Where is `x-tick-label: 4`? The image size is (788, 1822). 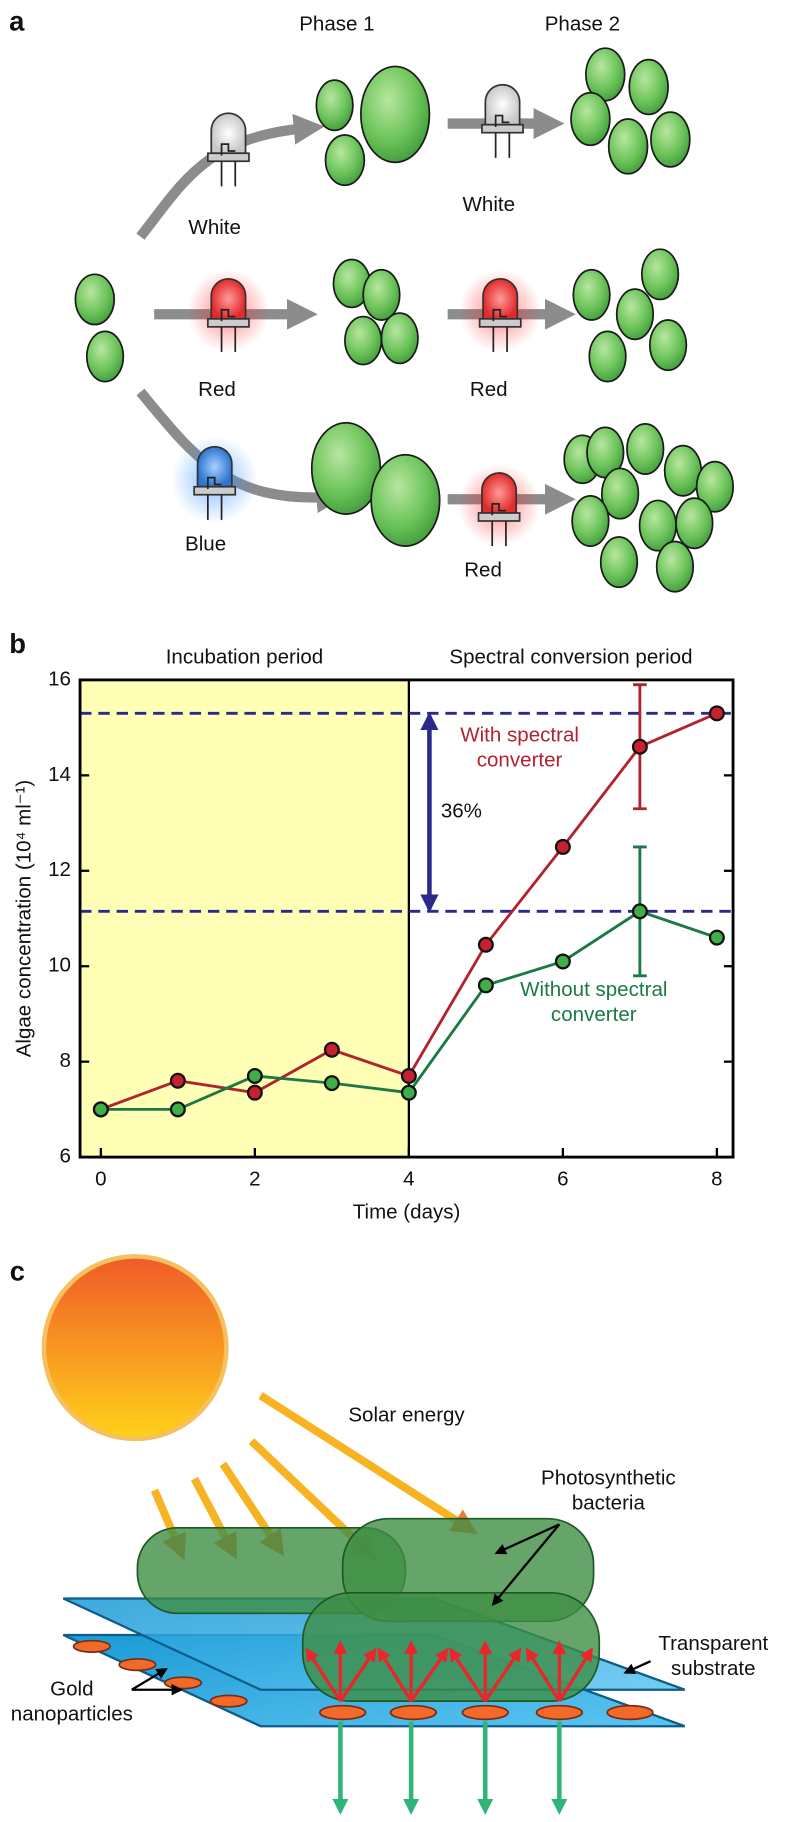 x-tick-label: 4 is located at coordinates (408, 1178).